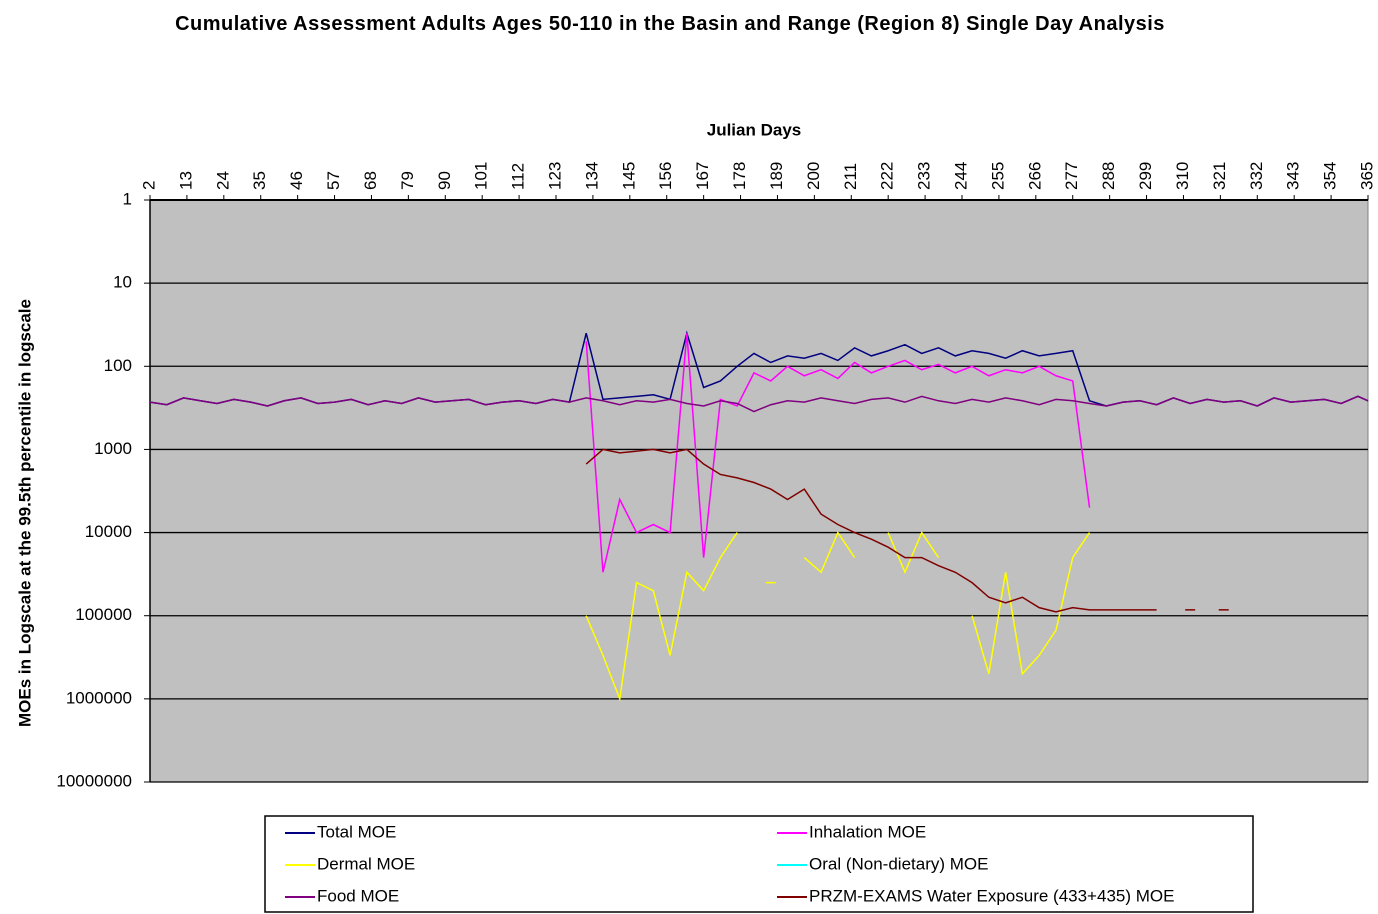  Describe the element at coordinates (1182, 176) in the screenshot. I see `x-tick-label: 310` at that location.